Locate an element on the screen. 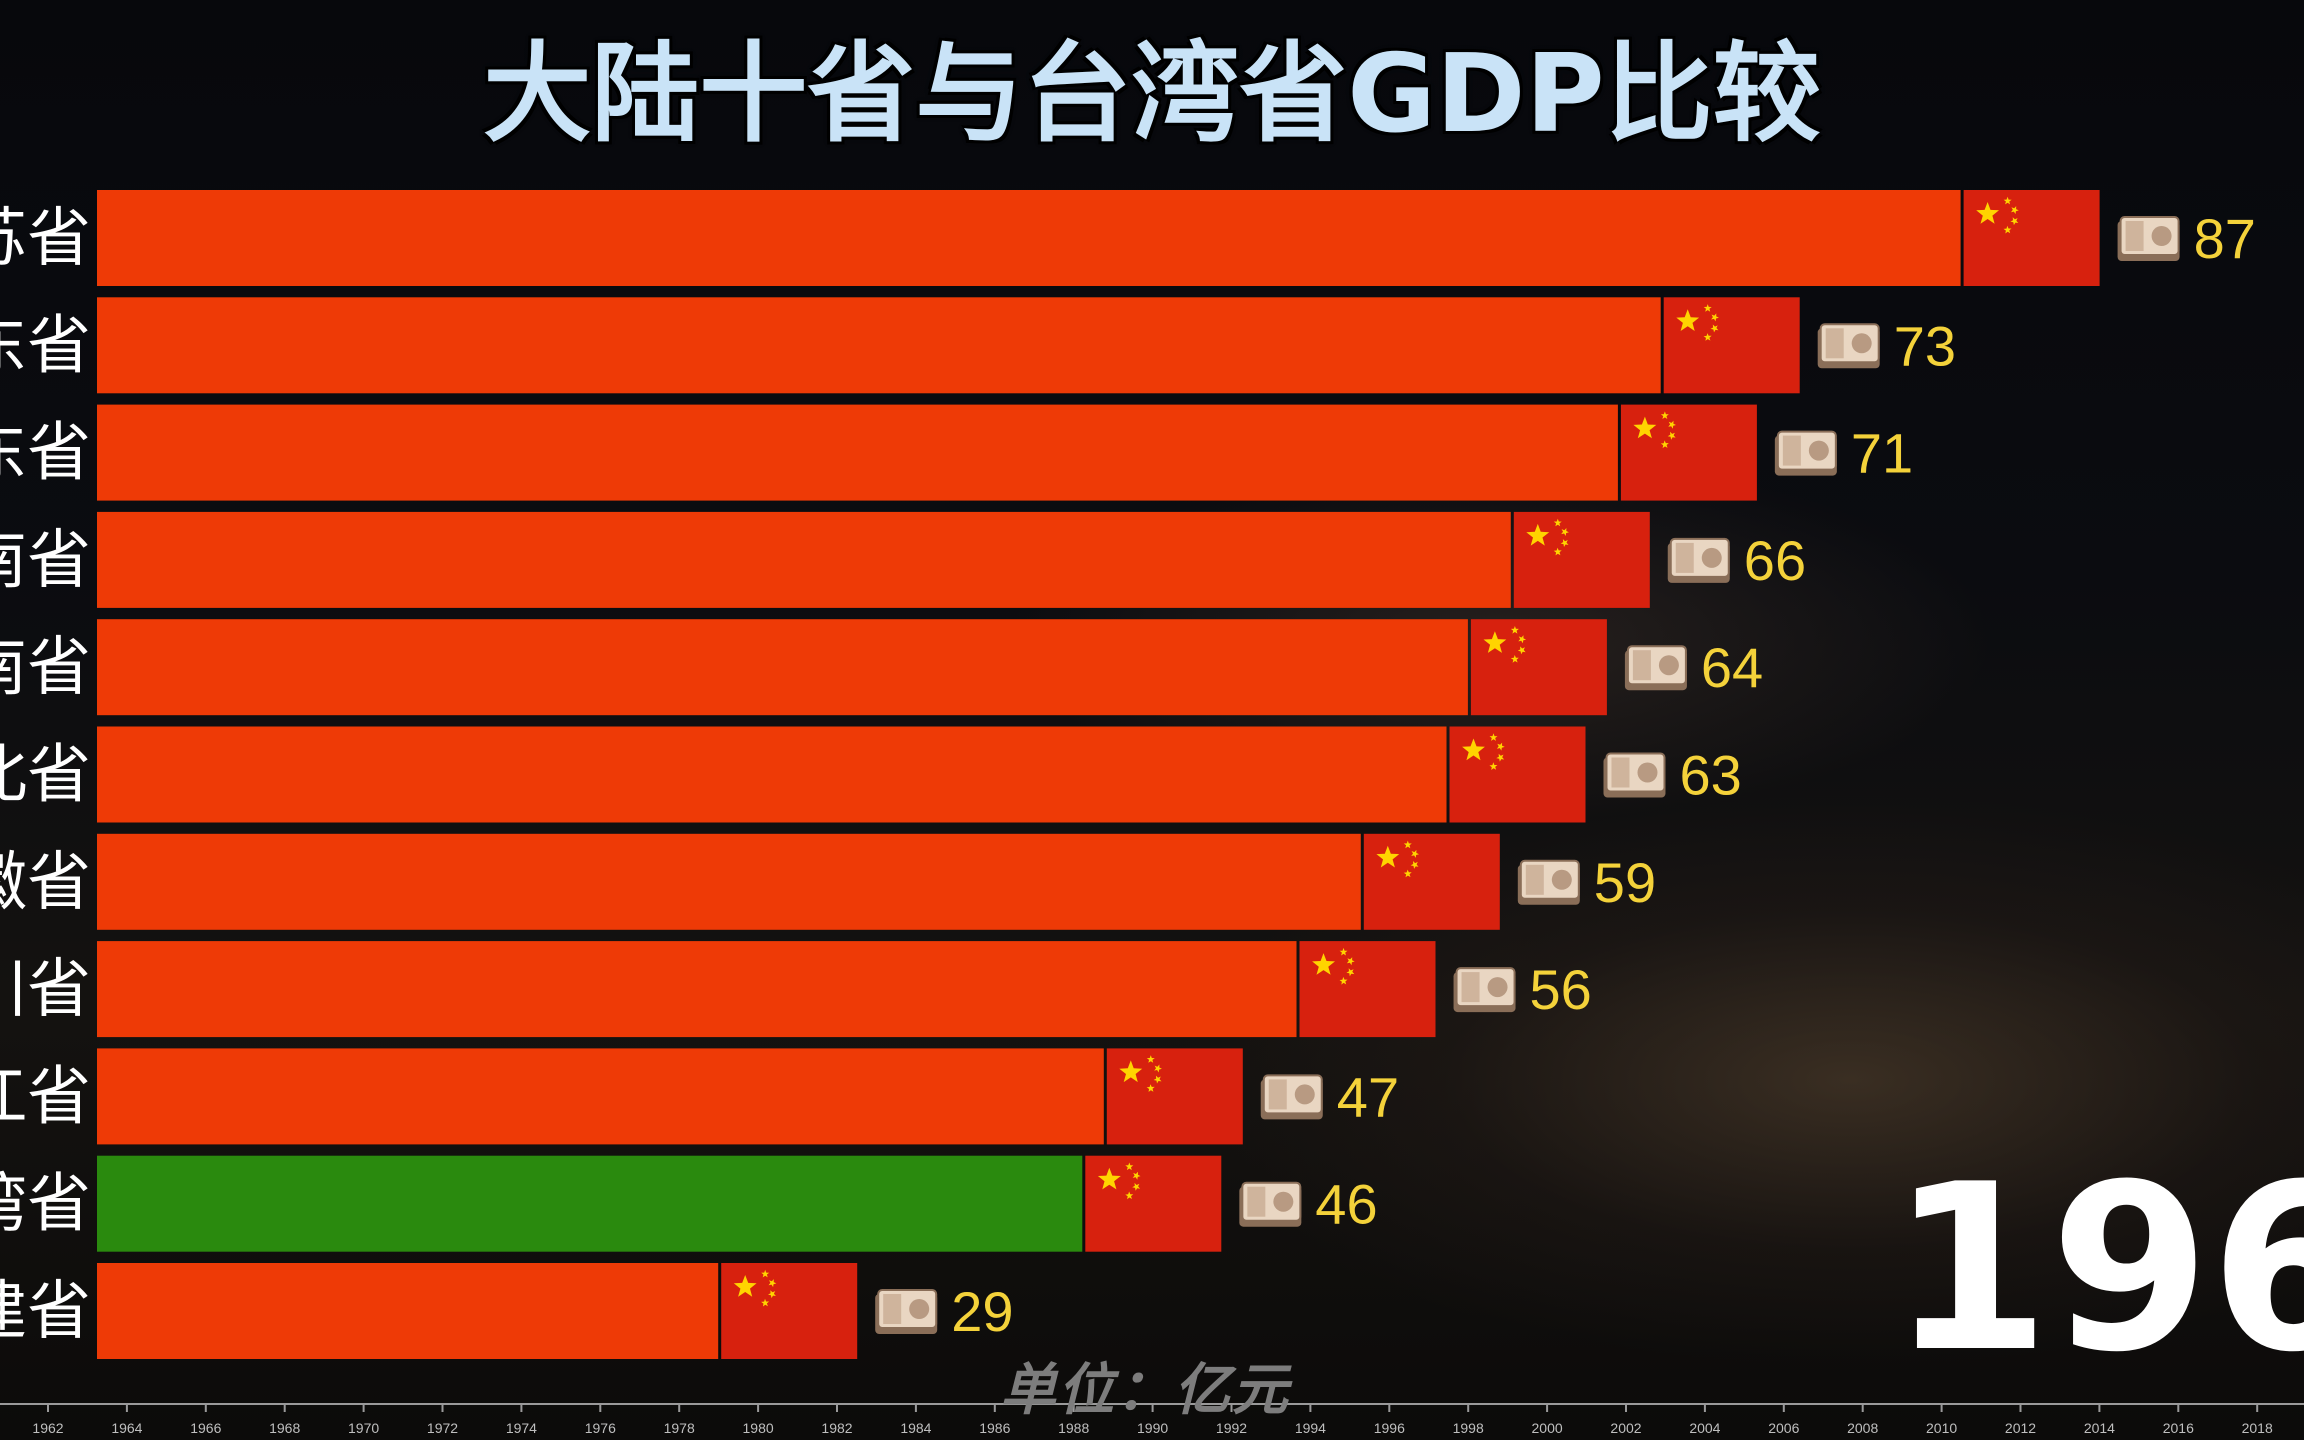 This screenshot has width=2304, height=1440. x-tick-label: 1982 is located at coordinates (836, 1428).